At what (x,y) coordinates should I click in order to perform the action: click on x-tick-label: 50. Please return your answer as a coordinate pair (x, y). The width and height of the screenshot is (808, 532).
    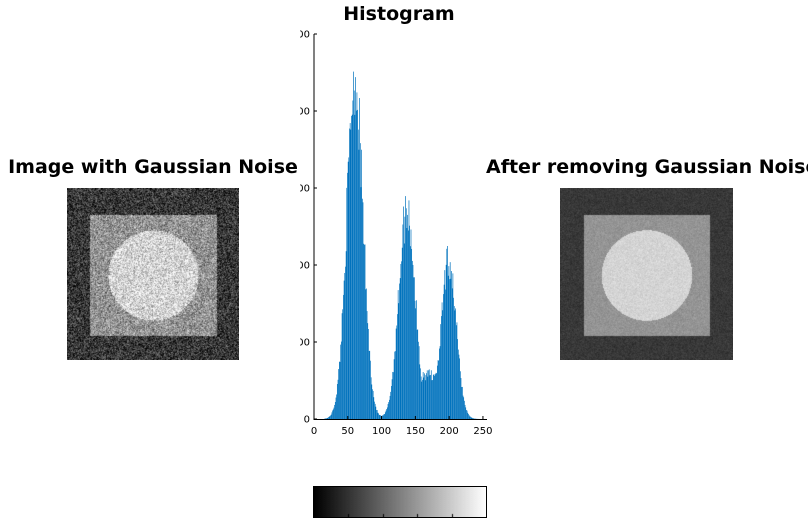
    Looking at the image, I should click on (347, 431).